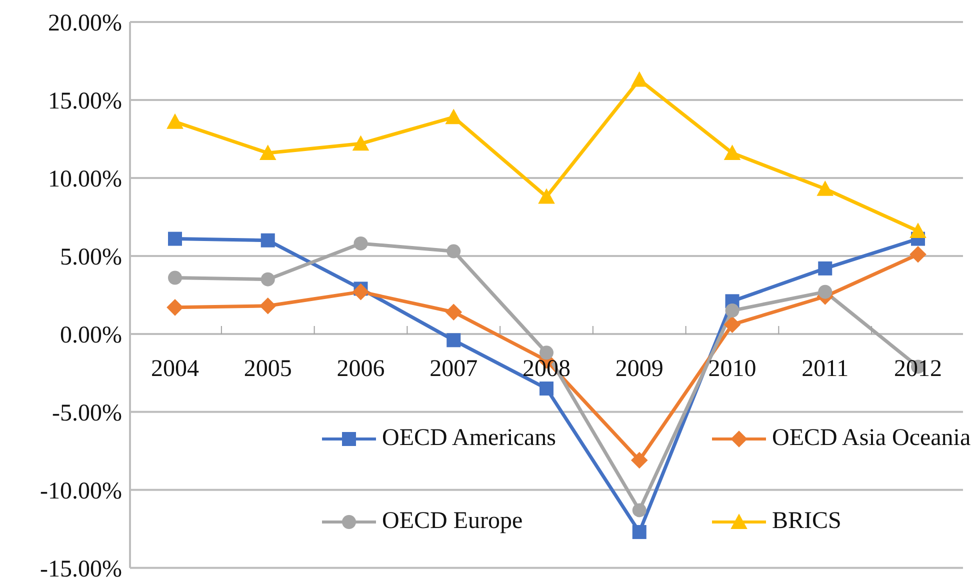 Image resolution: width=973 pixels, height=581 pixels. Describe the element at coordinates (454, 369) in the screenshot. I see `x-tick-label: 2007` at that location.